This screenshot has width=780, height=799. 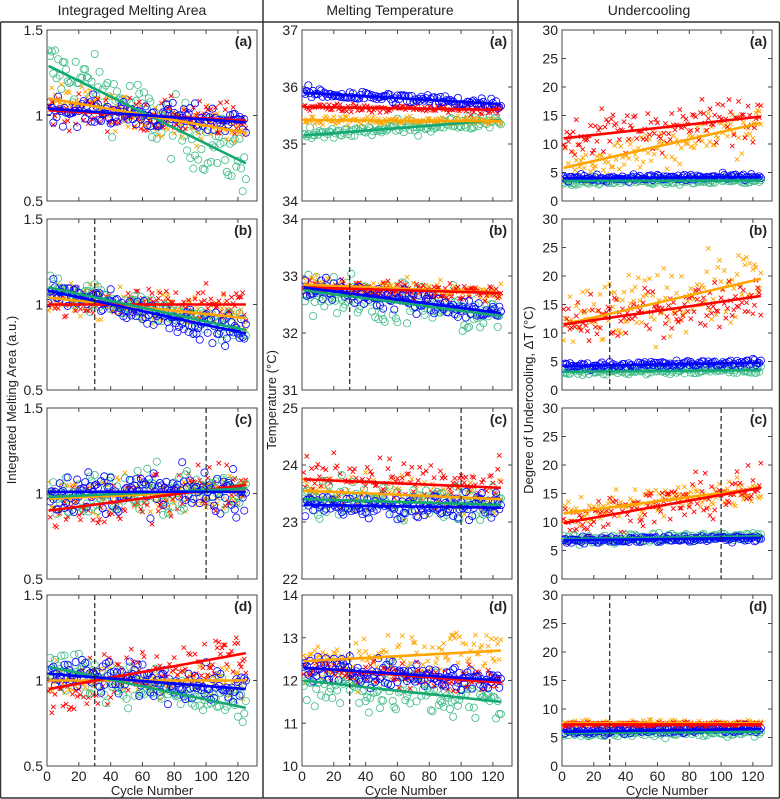 What do you see at coordinates (550, 87) in the screenshot?
I see `y-tick-label: 20` at bounding box center [550, 87].